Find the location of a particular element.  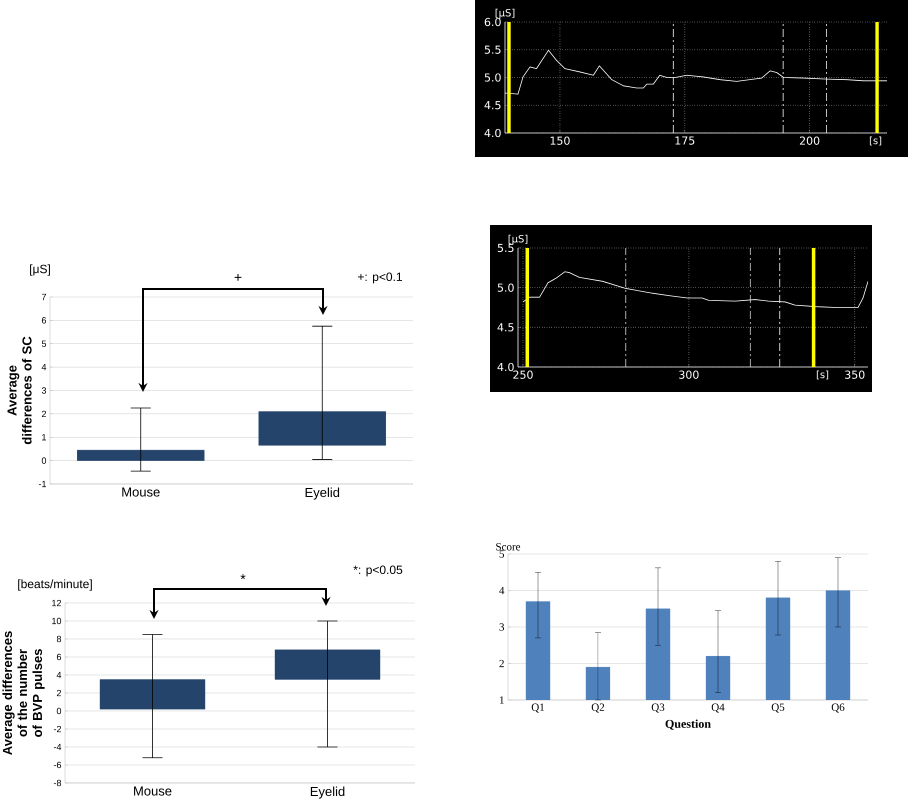

x-tick-label: 300 is located at coordinates (689, 374).